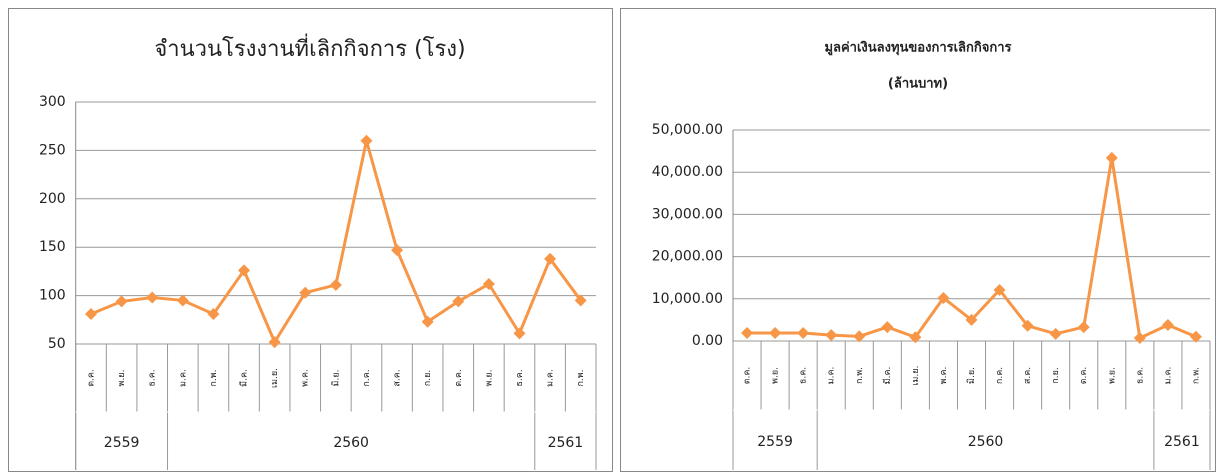 This screenshot has width=1220, height=472. What do you see at coordinates (52, 199) in the screenshot?
I see `y-tick-label: 200` at bounding box center [52, 199].